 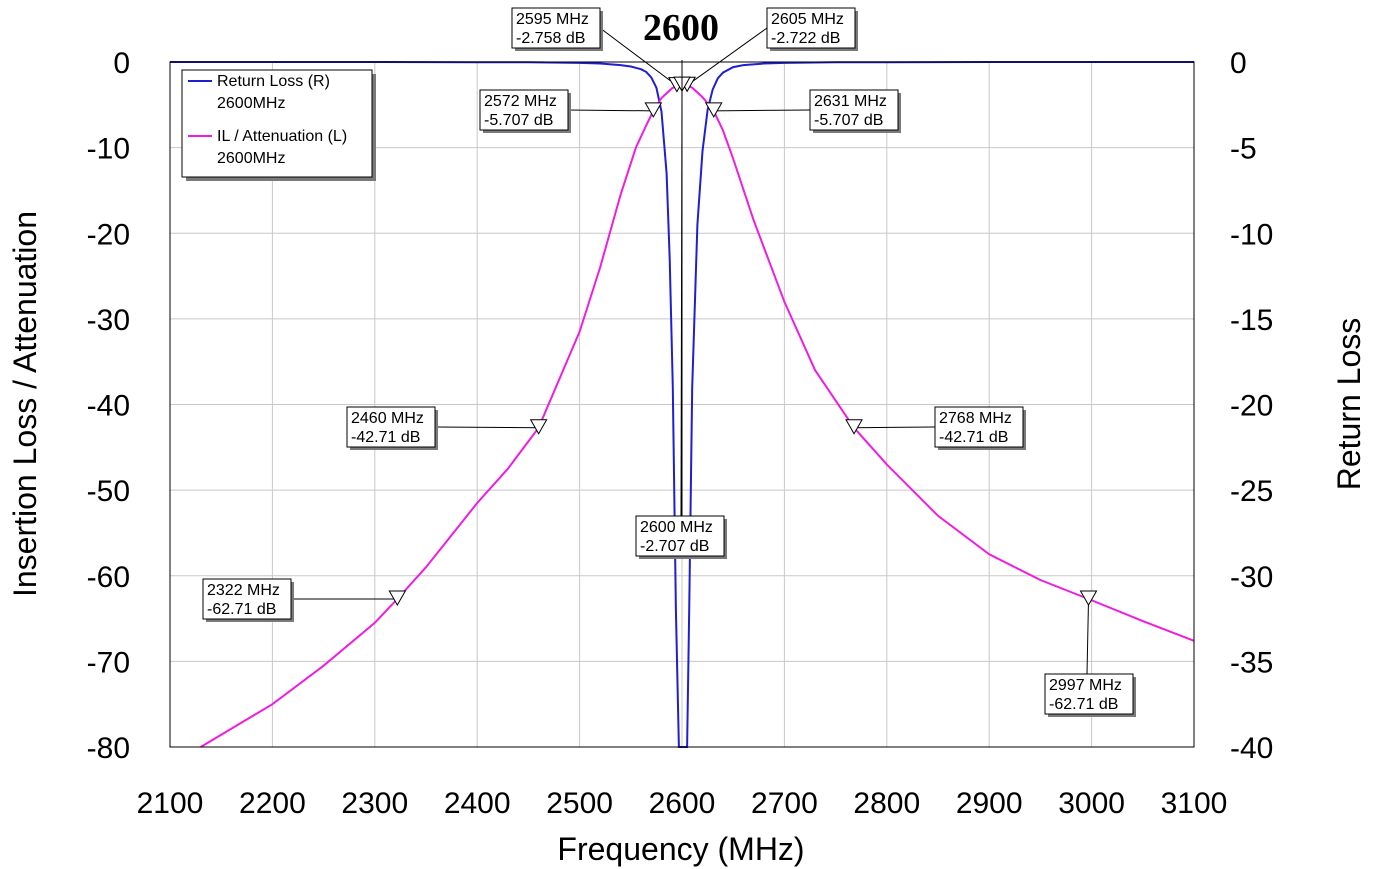 What do you see at coordinates (1251, 234) in the screenshot?
I see `y-right-tick-label: -10` at bounding box center [1251, 234].